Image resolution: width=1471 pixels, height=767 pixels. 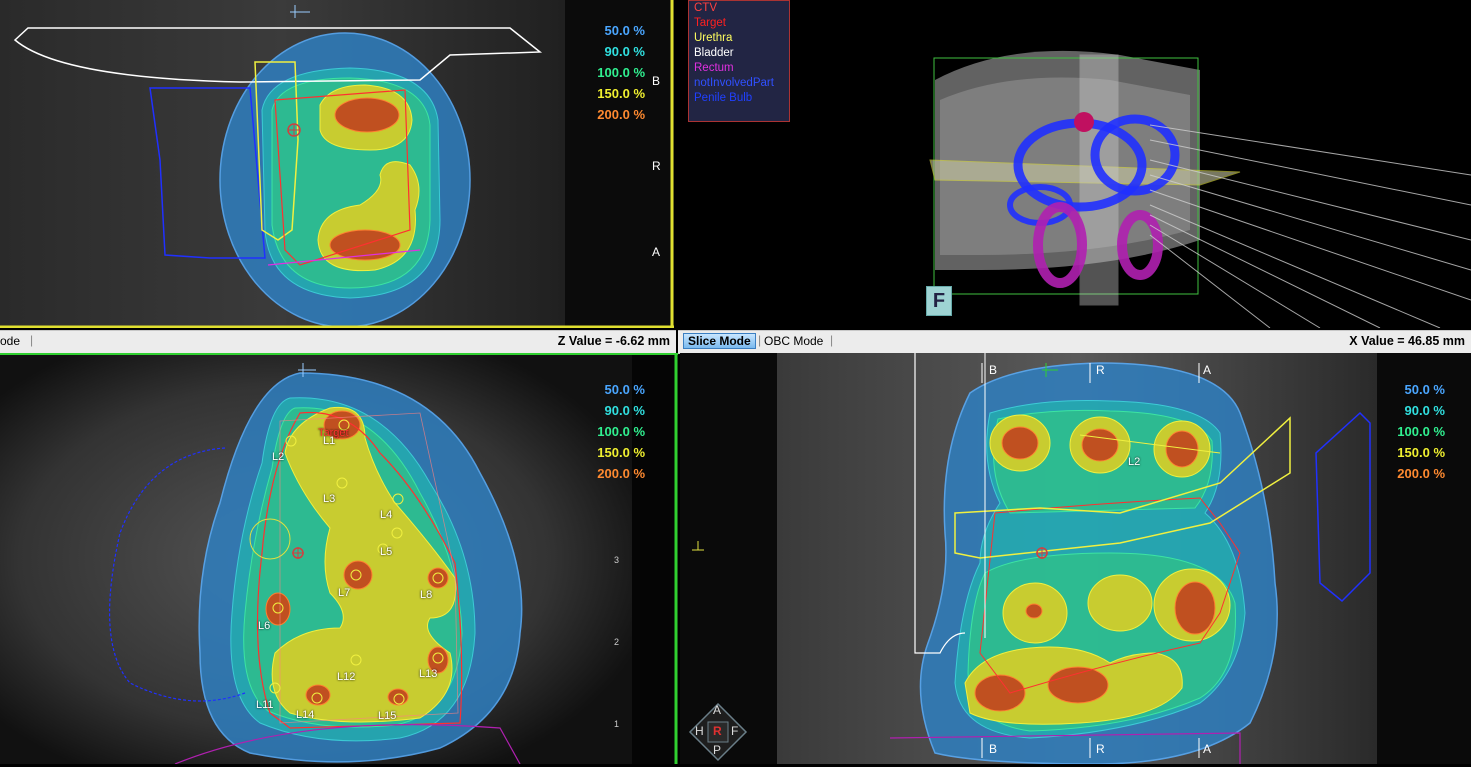 I want to click on compass-p-button: P, so click(x=717, y=750).